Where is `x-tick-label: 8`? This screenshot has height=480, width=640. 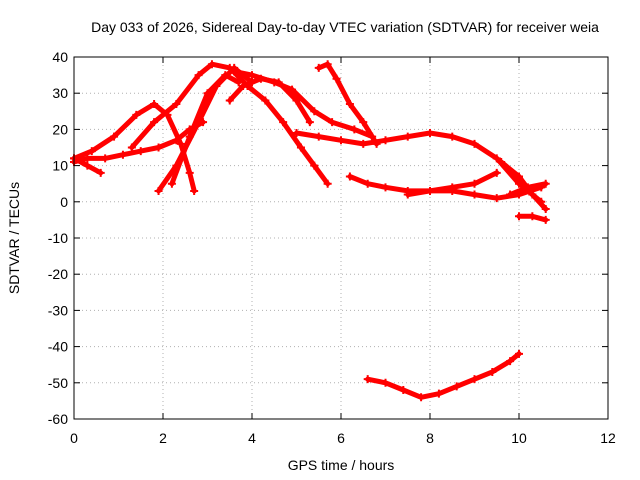 x-tick-label: 8 is located at coordinates (430, 438).